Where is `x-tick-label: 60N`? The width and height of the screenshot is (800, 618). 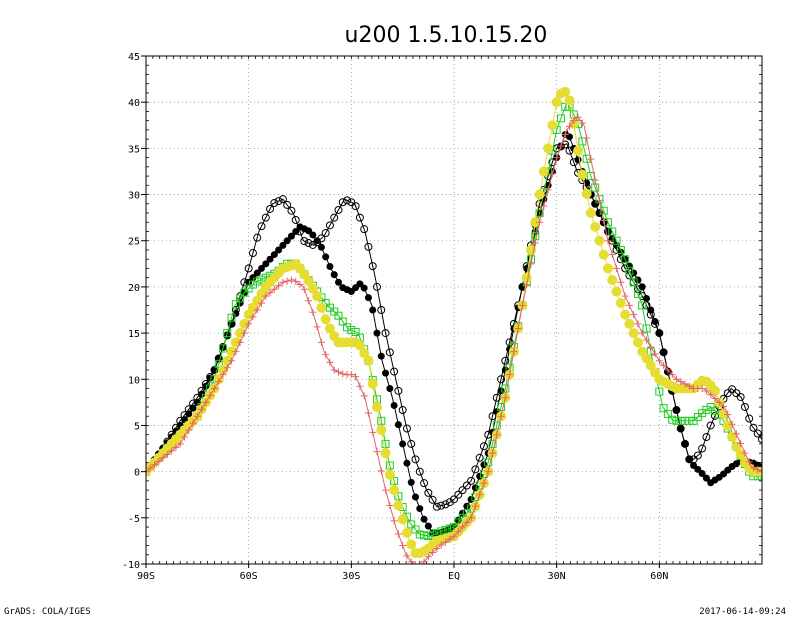
x-tick-label: 60N is located at coordinates (659, 576).